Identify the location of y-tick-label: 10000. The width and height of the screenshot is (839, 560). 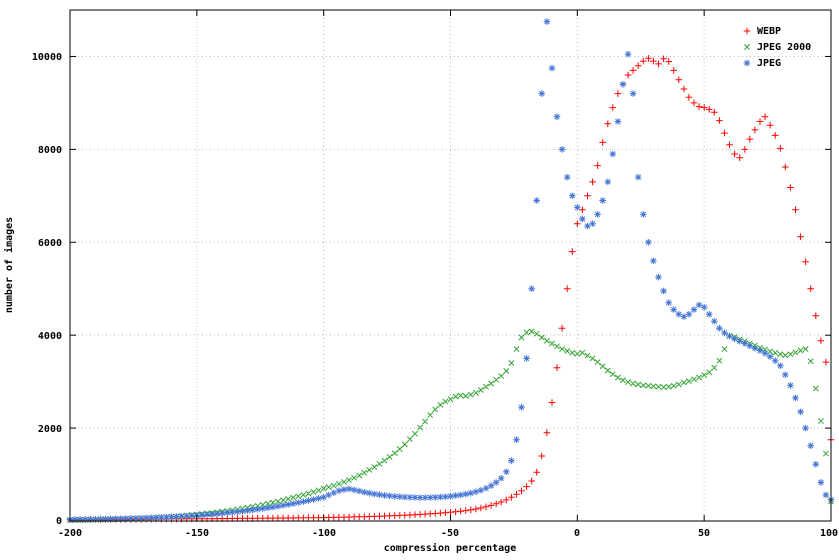
(47, 57).